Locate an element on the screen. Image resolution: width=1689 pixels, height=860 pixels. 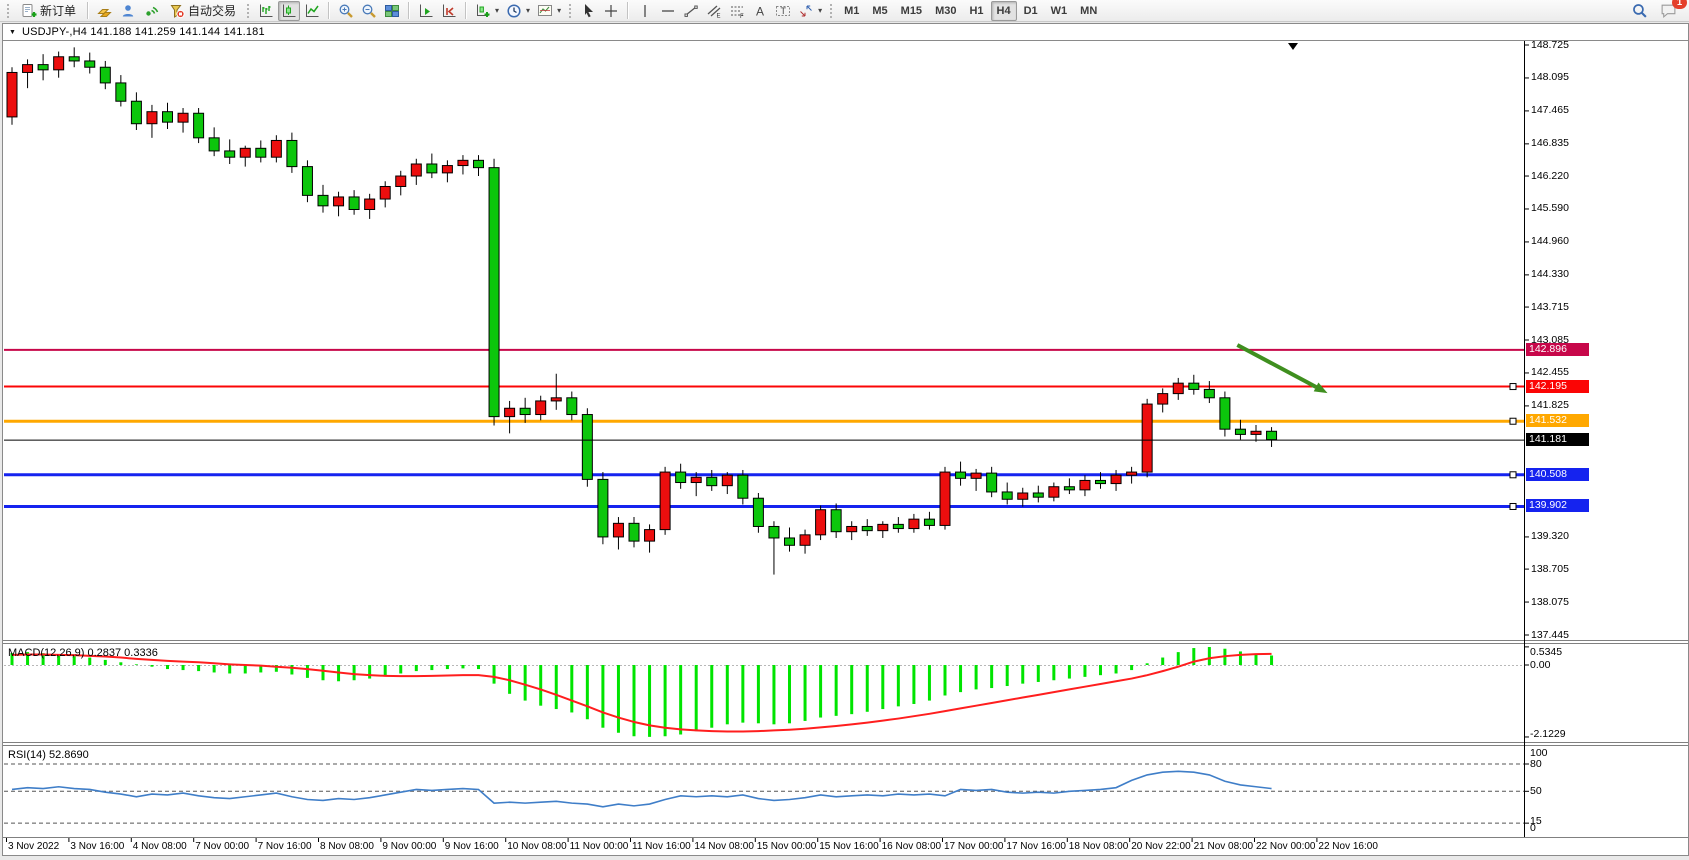
search-icon is located at coordinates (1640, 11).